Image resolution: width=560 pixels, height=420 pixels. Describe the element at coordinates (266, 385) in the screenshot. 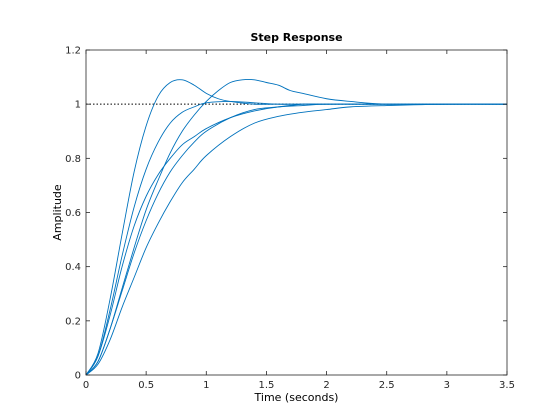

I see `x-tick-label: 1.5` at that location.